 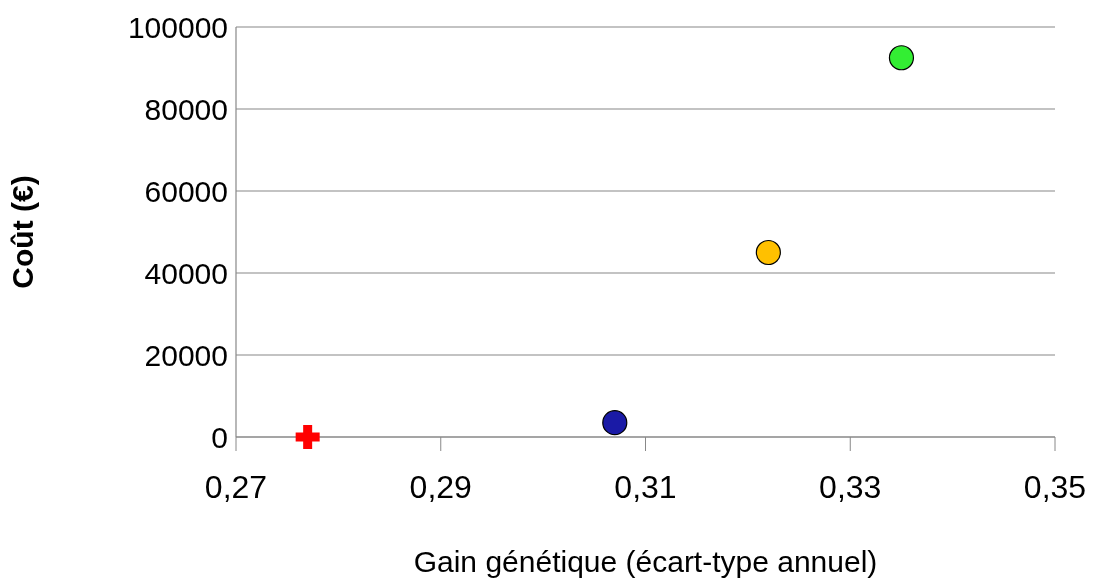 I want to click on x-tick-label: 0,31, so click(x=645, y=486).